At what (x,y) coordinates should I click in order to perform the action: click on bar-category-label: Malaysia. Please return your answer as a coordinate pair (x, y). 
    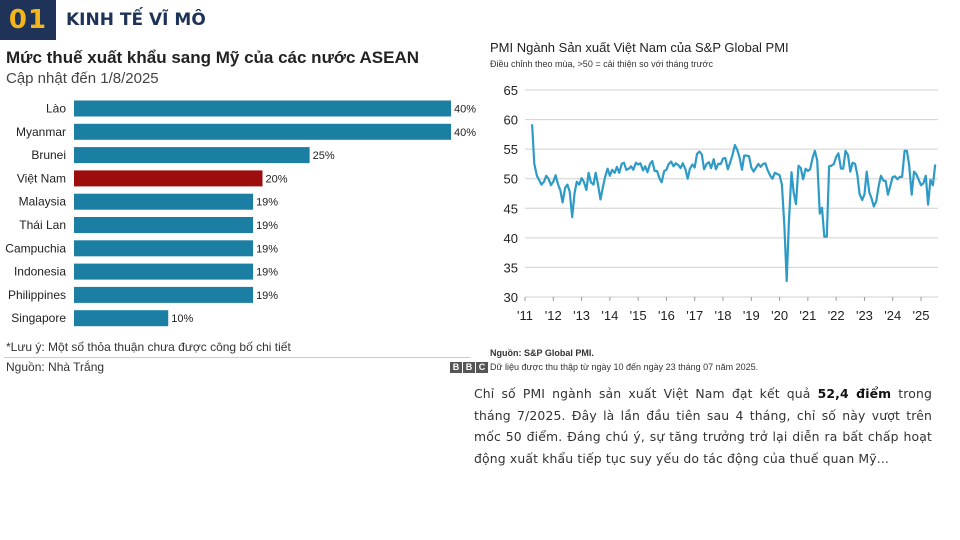
    Looking at the image, I should click on (43, 202).